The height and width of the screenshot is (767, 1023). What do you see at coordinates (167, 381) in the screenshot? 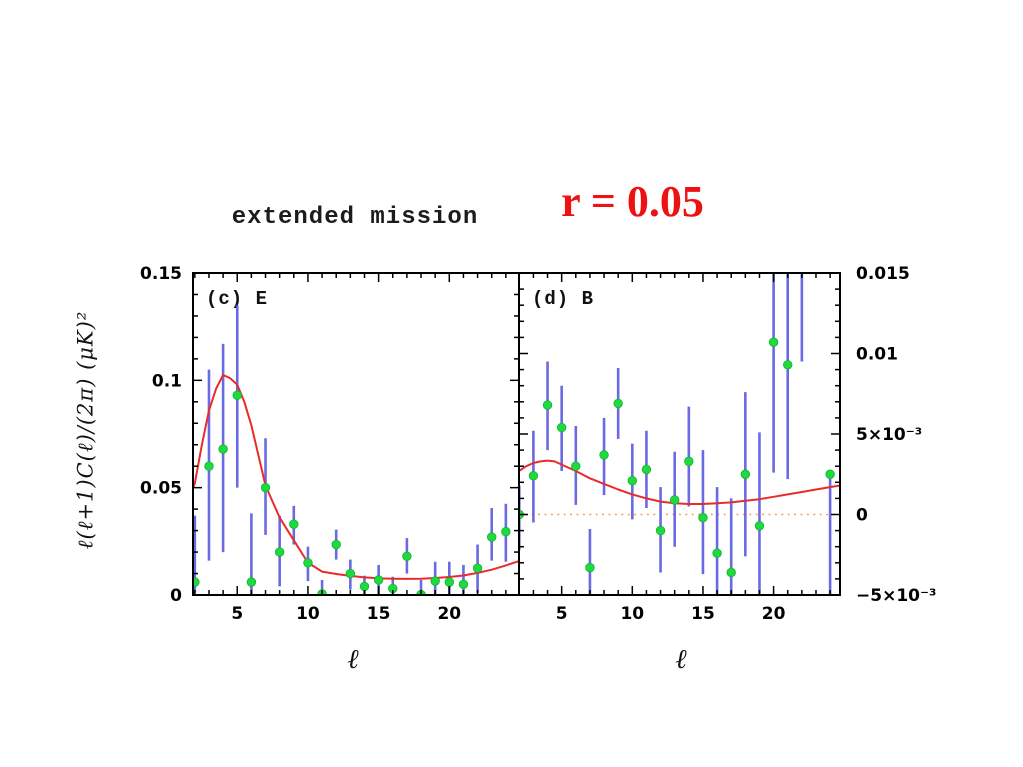
I see `svg-text: 0.1` at bounding box center [167, 381].